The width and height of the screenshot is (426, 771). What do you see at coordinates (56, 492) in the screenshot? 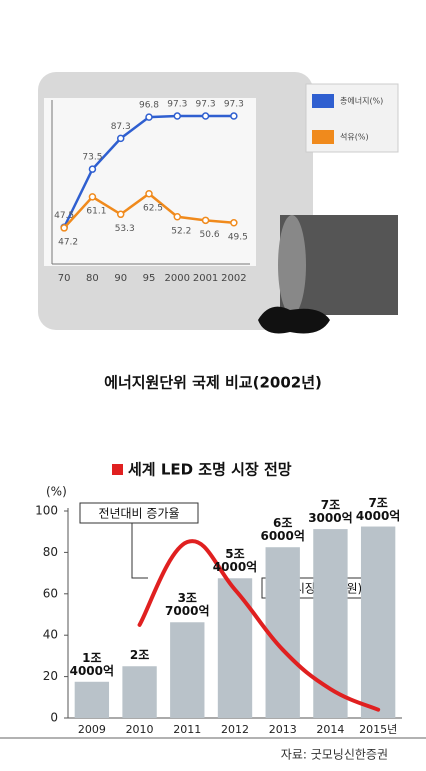
I see `y-axis-label: (%)` at bounding box center [56, 492].